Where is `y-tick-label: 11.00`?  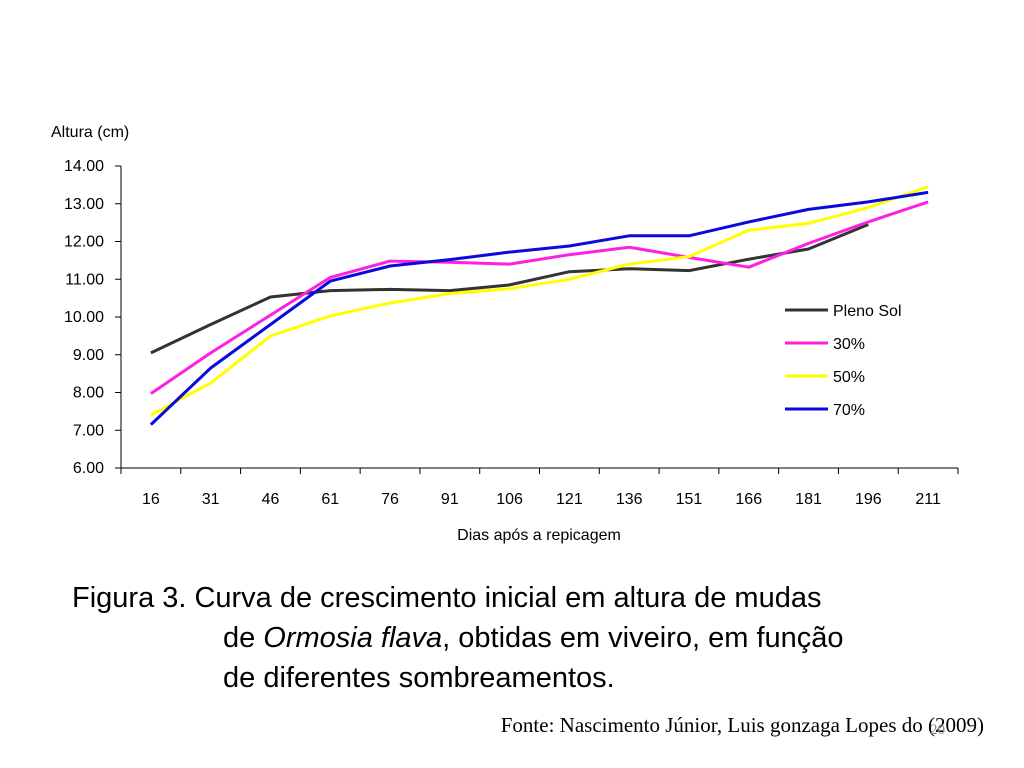
y-tick-label: 11.00 is located at coordinates (84, 279).